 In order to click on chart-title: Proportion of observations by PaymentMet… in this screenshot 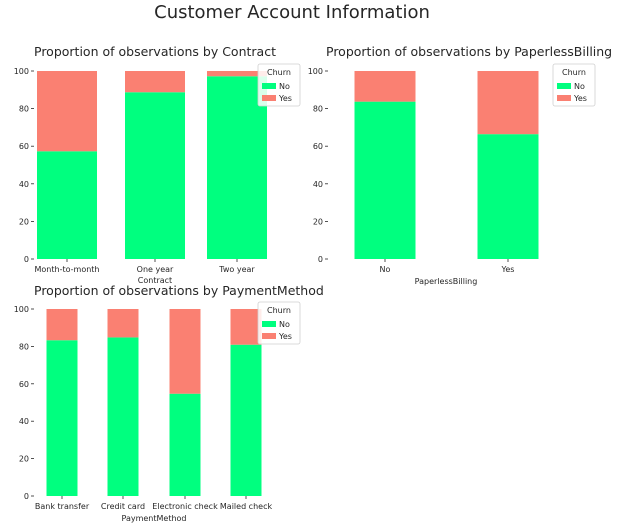, I will do `click(179, 290)`.